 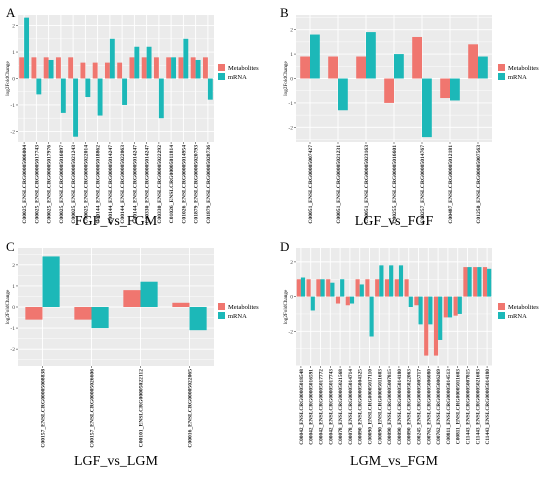 What do you see at coordinates (449, 407) in the screenshot?
I see `x-tick-label: C00811_ENSLCRG00005014513` at bounding box center [449, 407].